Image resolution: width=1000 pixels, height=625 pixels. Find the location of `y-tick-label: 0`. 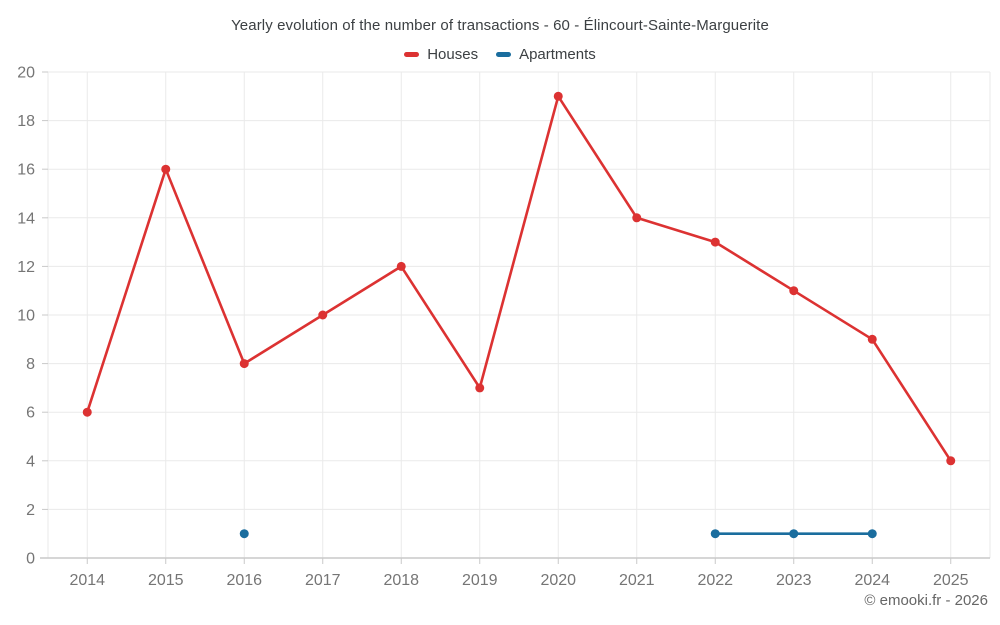

y-tick-label: 0 is located at coordinates (30, 559).